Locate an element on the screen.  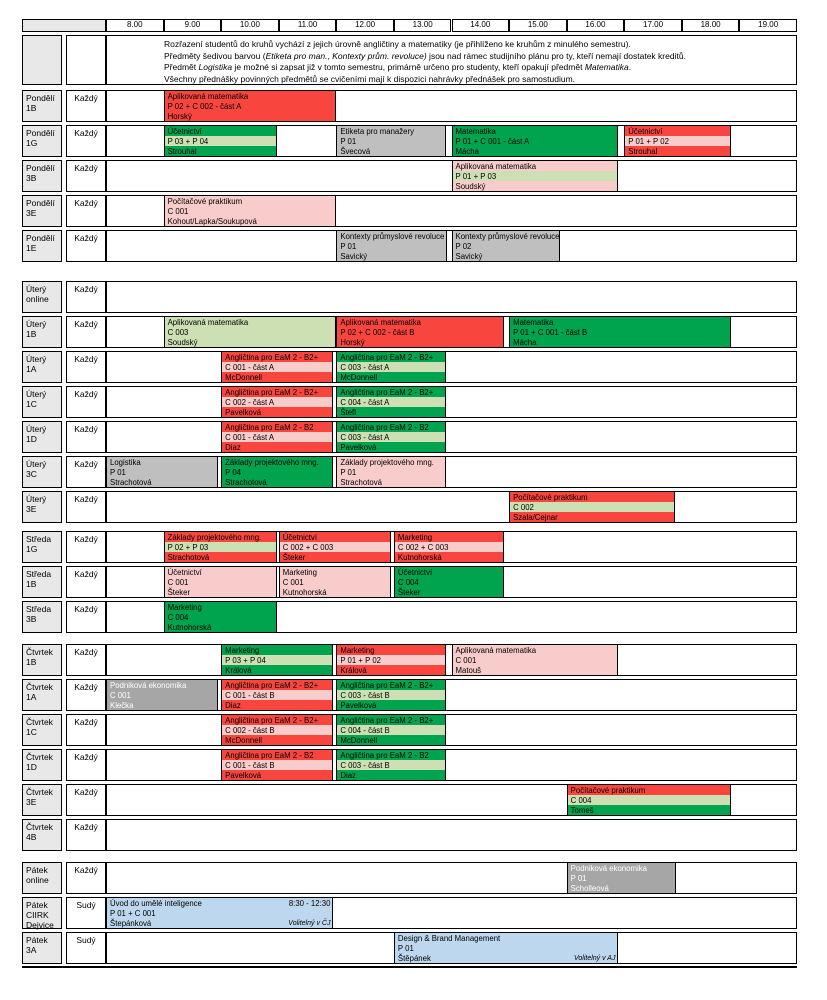
day-cell: Úterý 1D is located at coordinates (42, 437).